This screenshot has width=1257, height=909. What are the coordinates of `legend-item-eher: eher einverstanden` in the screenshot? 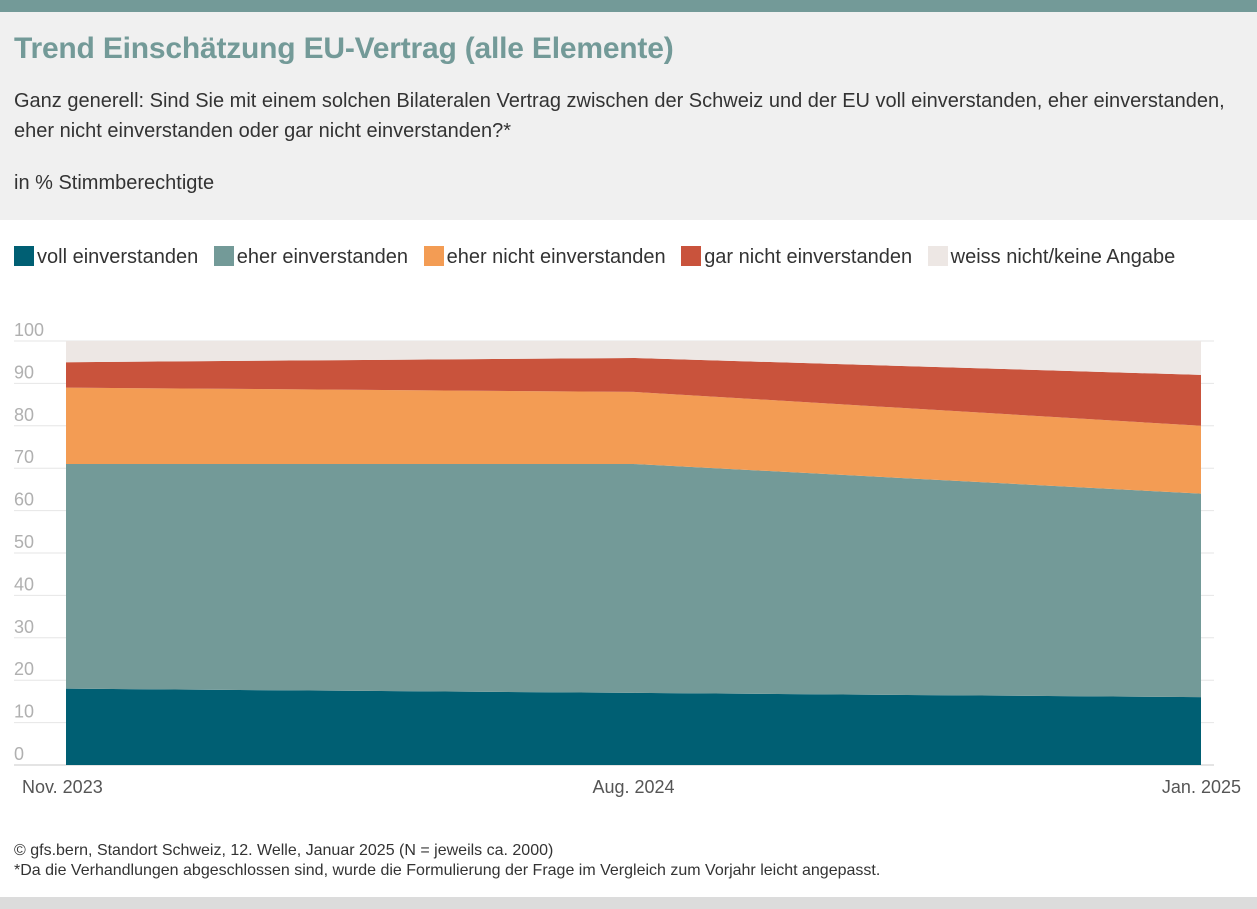 It's located at (311, 257).